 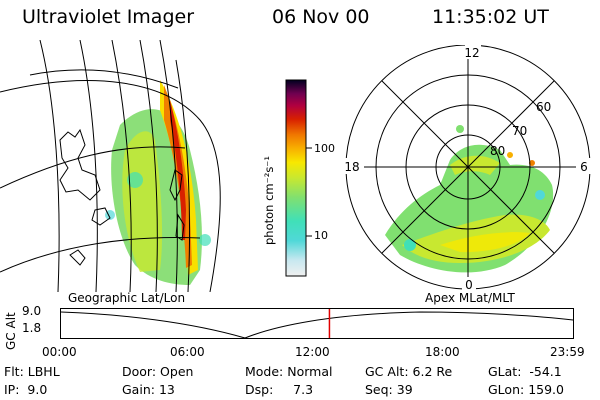 I want to click on altitude-curve, so click(x=317, y=325).